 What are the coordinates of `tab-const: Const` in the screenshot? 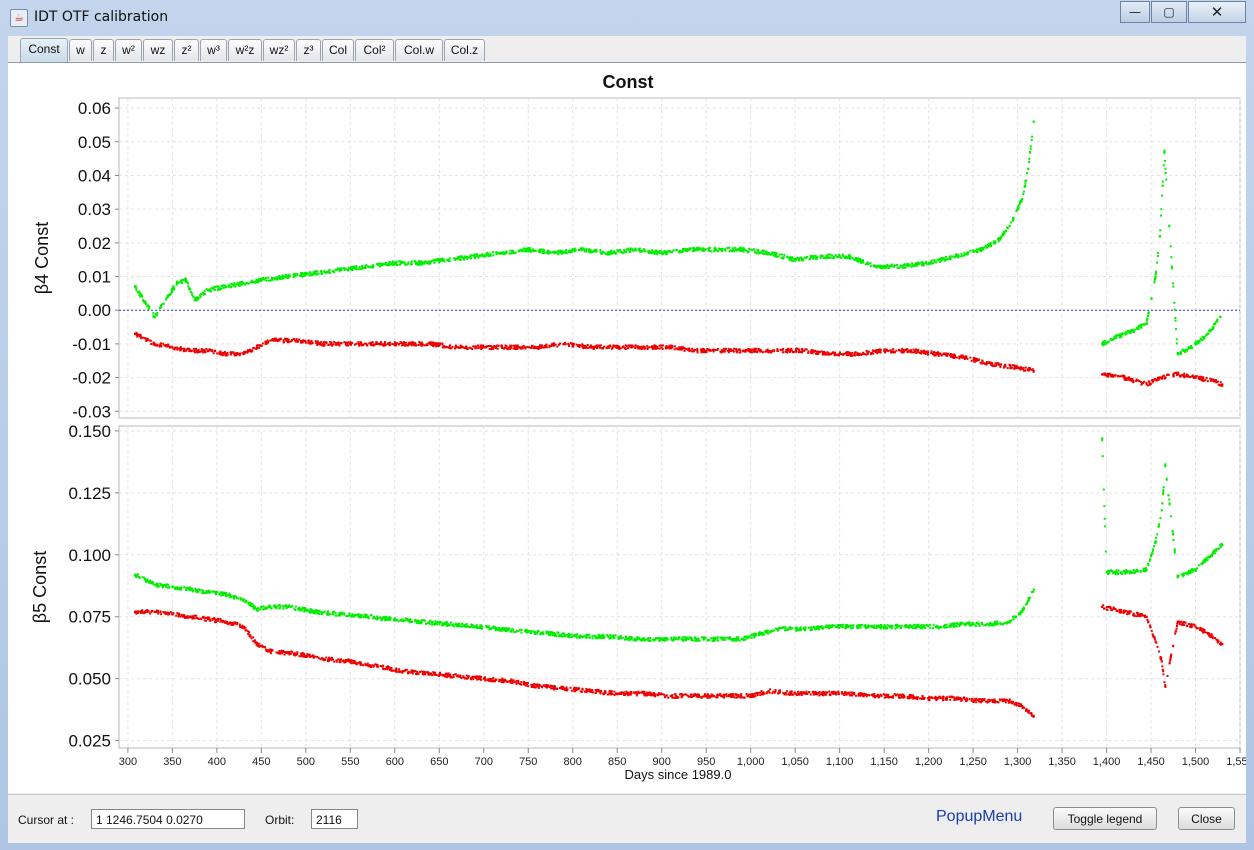 It's located at (44, 50).